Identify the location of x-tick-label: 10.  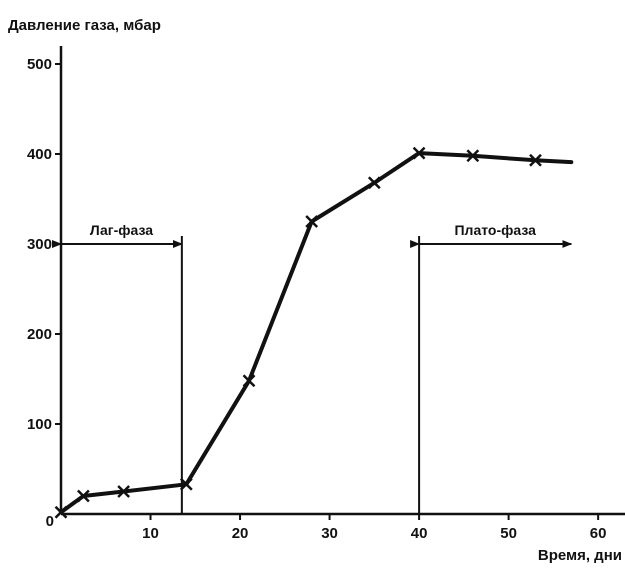
(150, 533).